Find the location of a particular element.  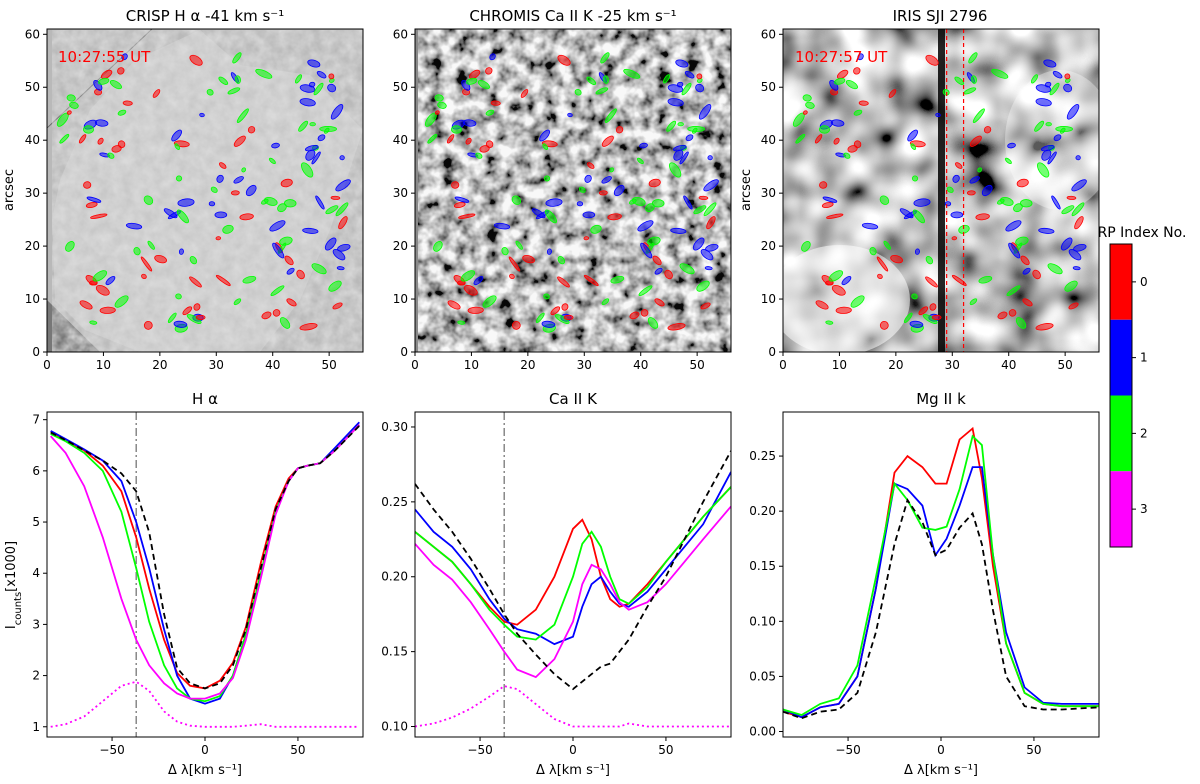

x-tick-label: 30 is located at coordinates (216, 365).